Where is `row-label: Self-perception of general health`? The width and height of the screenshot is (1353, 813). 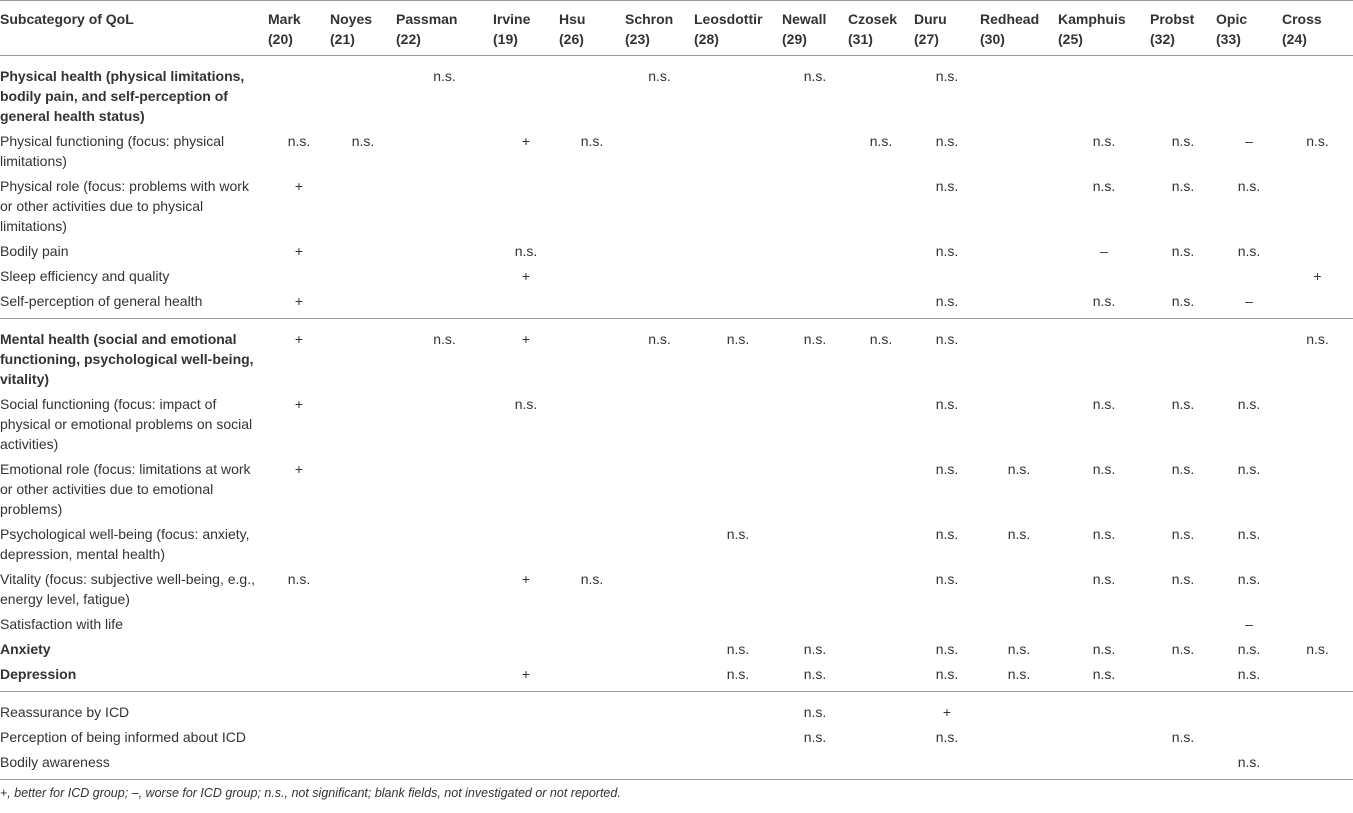
row-label: Self-perception of general health is located at coordinates (101, 301).